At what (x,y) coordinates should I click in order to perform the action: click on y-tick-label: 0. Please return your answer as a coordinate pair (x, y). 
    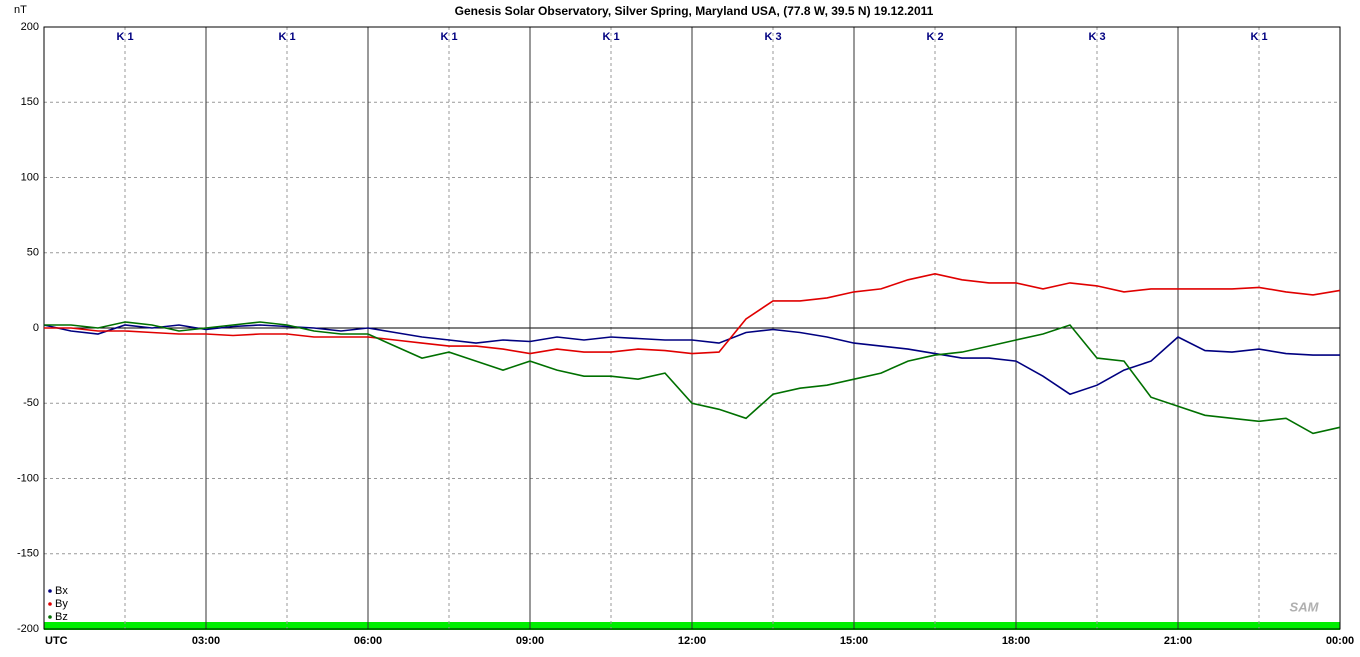
    Looking at the image, I should click on (36, 328).